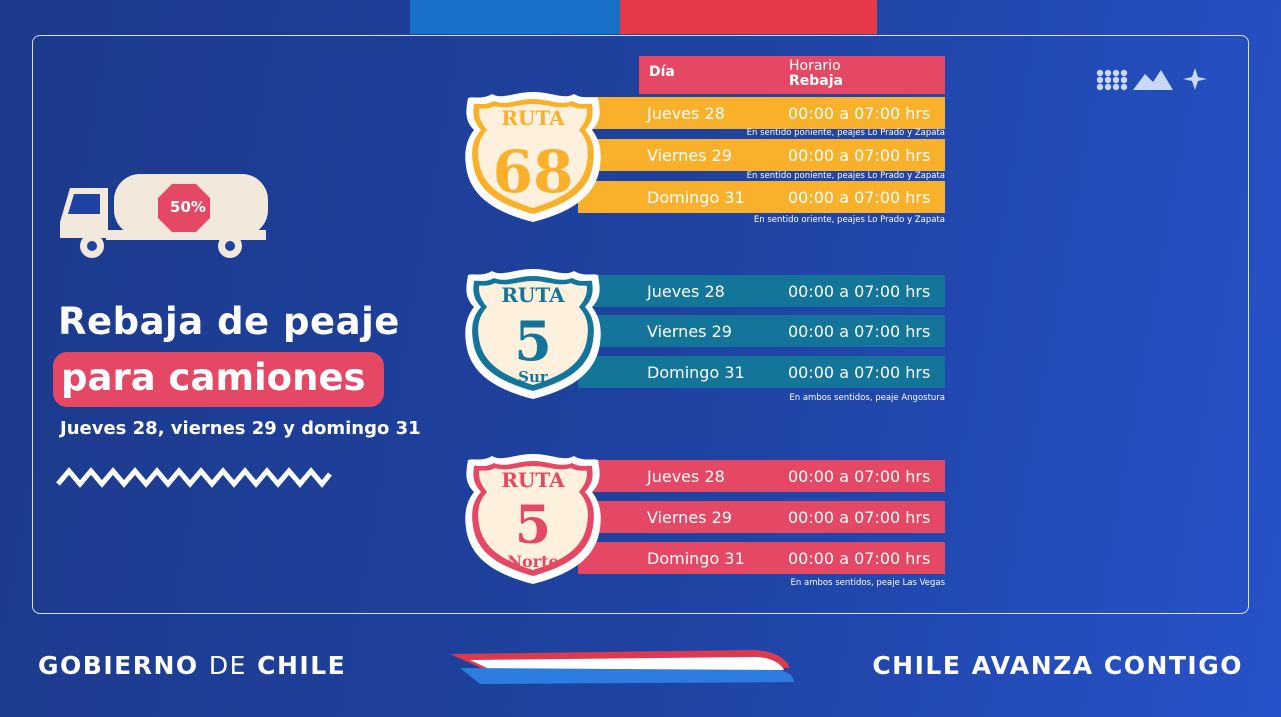 Image resolution: width=1281 pixels, height=717 pixels. I want to click on header-horario-label: Horario, so click(815, 66).